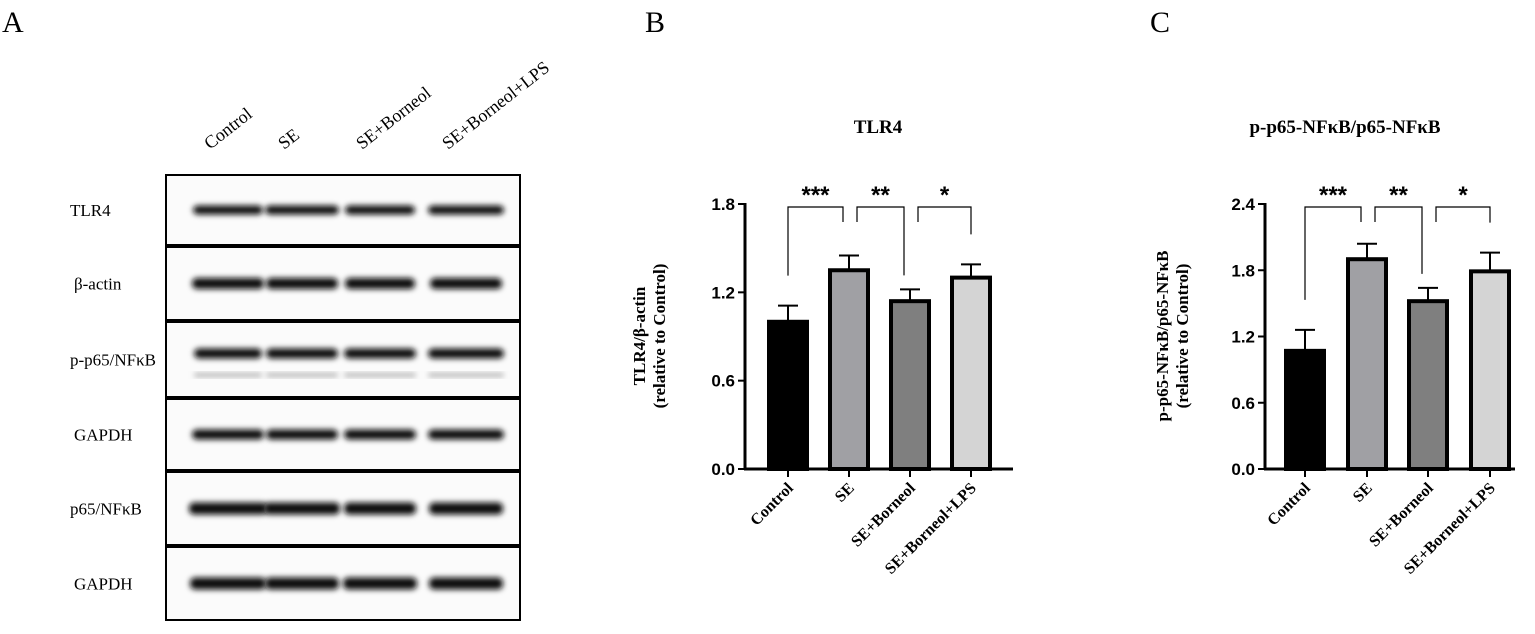 This screenshot has width=1535, height=634. I want to click on panel-label-a: A, so click(13, 22).